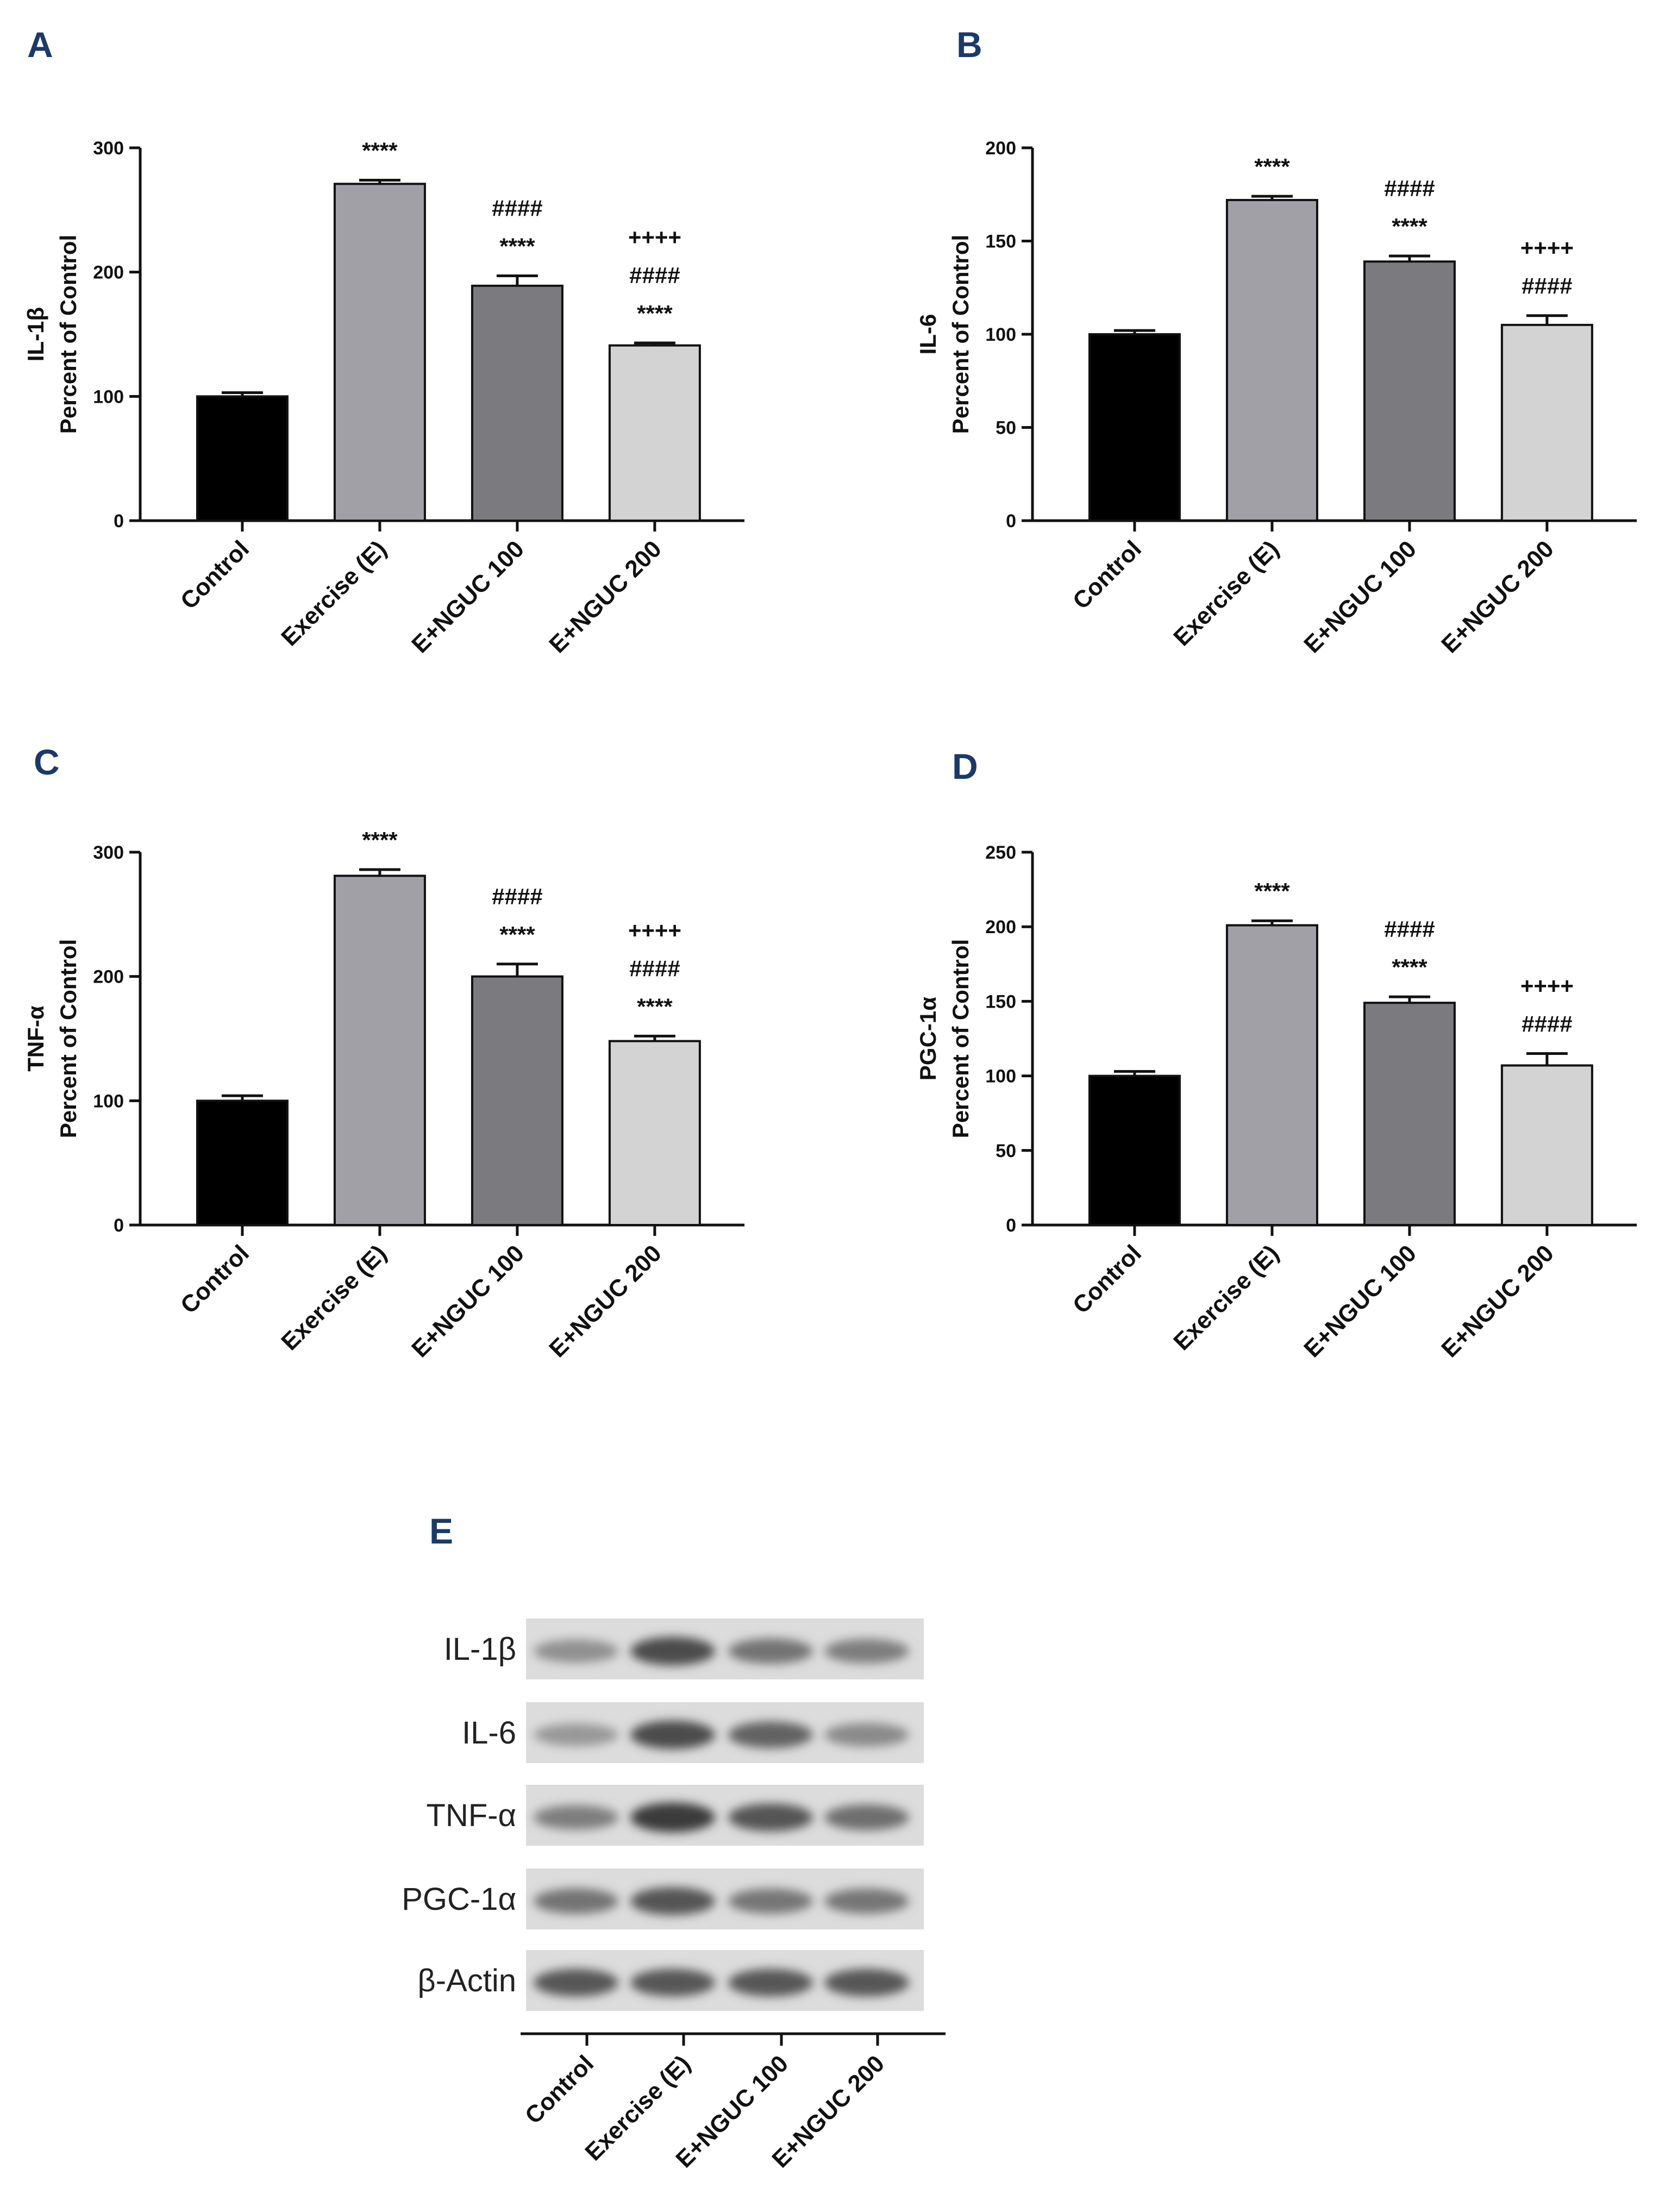  What do you see at coordinates (489, 1733) in the screenshot?
I see `blot-row-label: IL-6` at bounding box center [489, 1733].